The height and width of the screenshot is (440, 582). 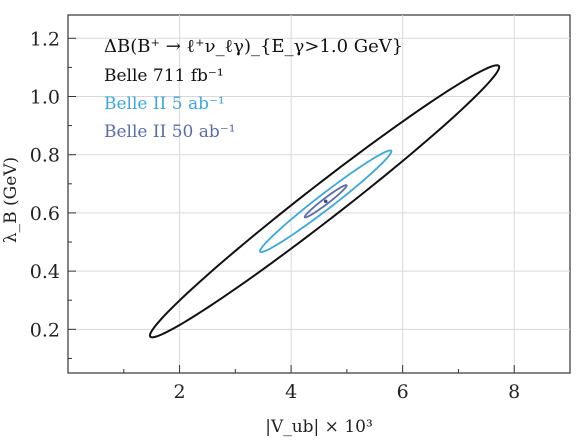 I want to click on legend-entry-1: Belle 711 fb⁻¹, so click(x=164, y=76).